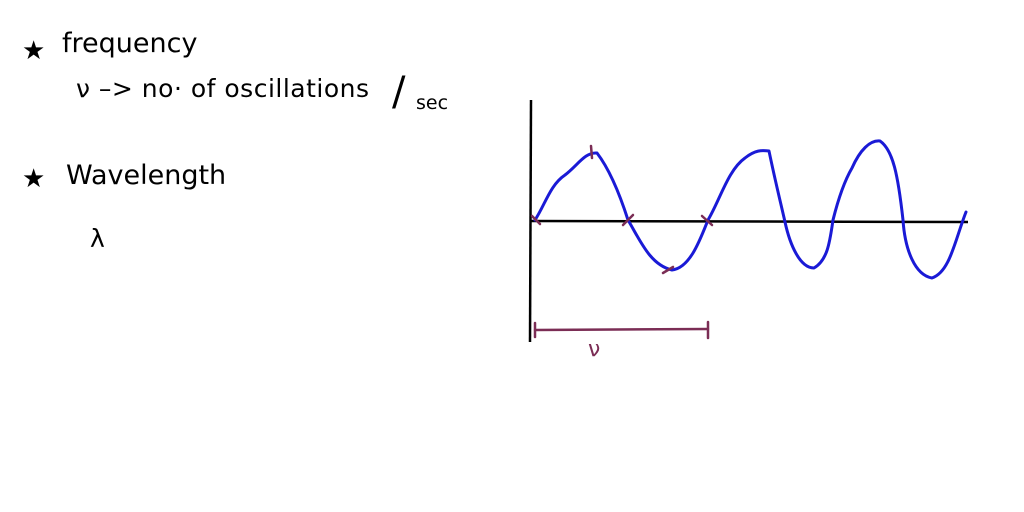  What do you see at coordinates (432, 103) in the screenshot?
I see `per-unit: sec` at bounding box center [432, 103].